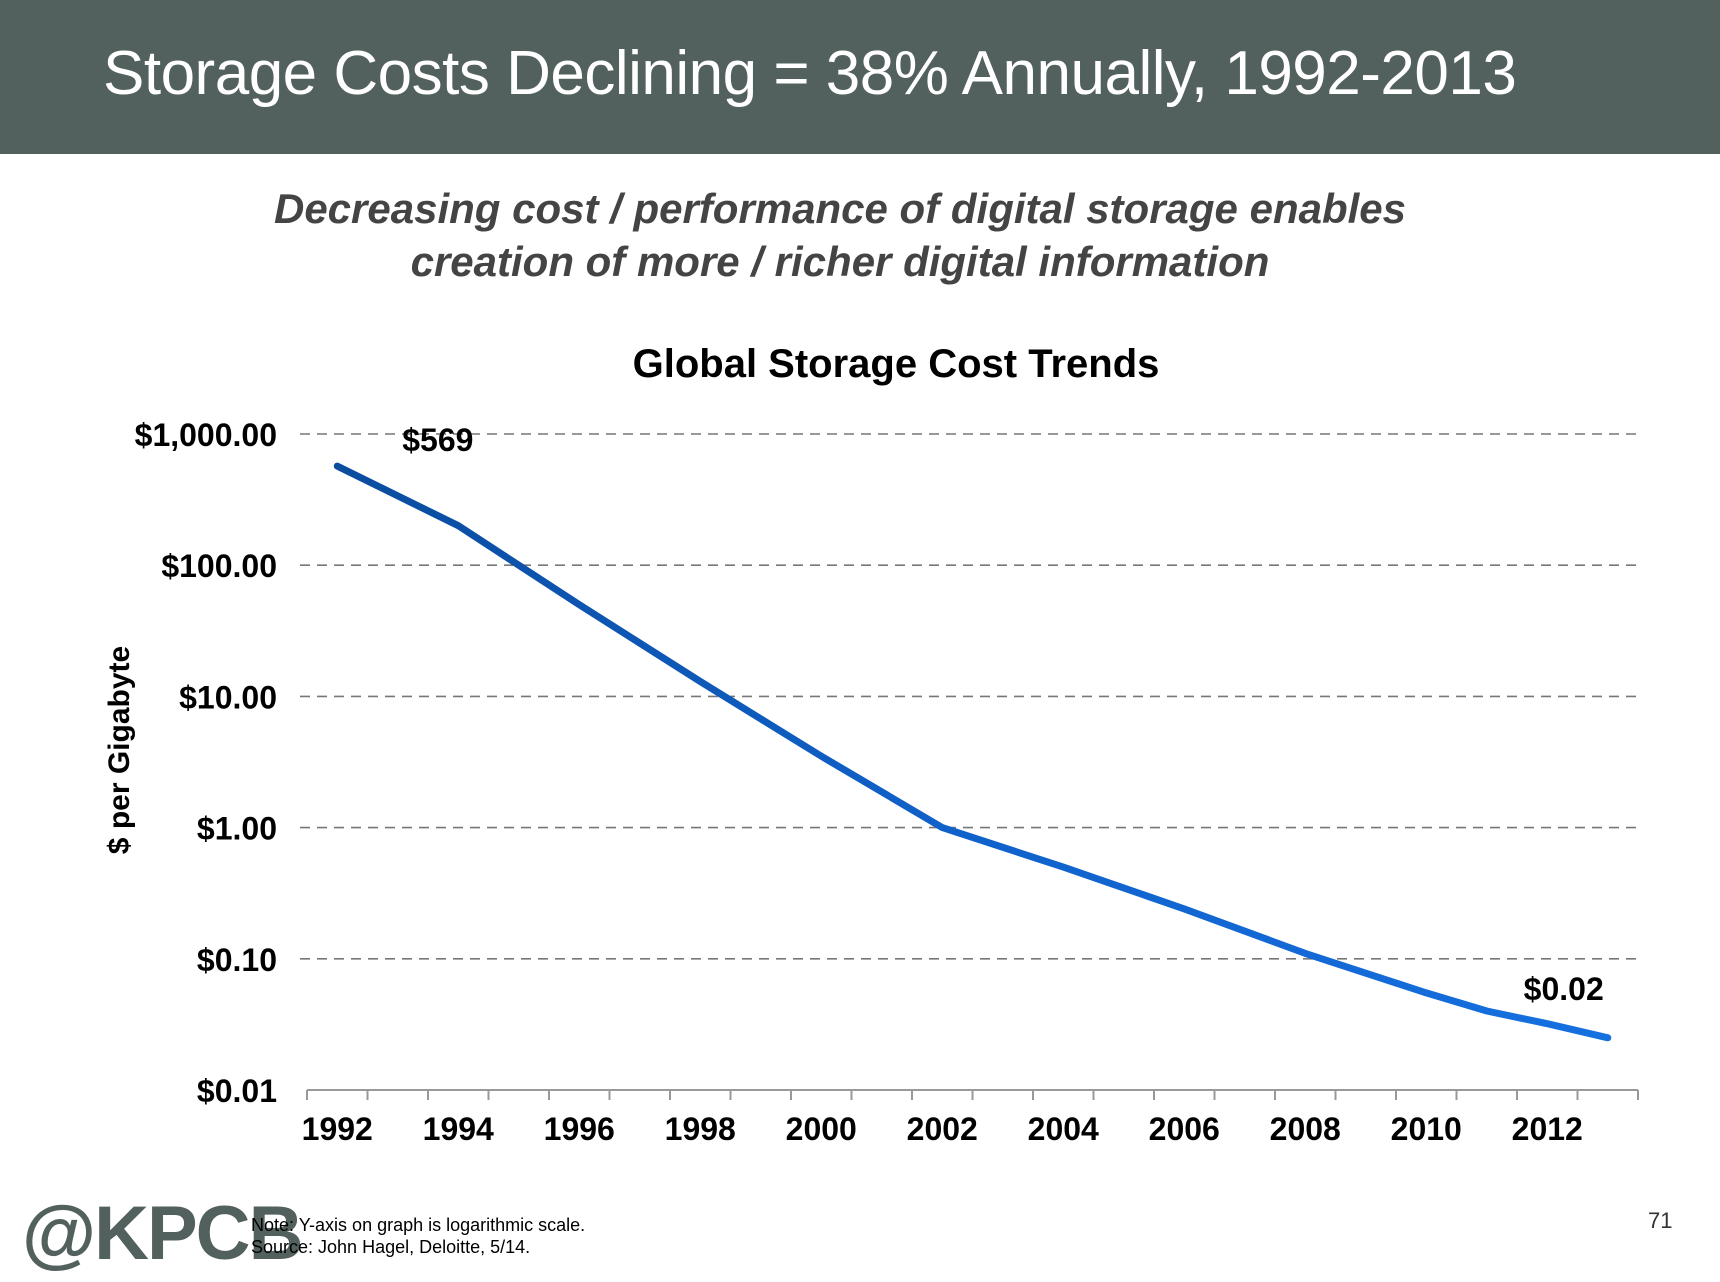  Describe the element at coordinates (700, 1129) in the screenshot. I see `x-tick-label: 1998` at that location.